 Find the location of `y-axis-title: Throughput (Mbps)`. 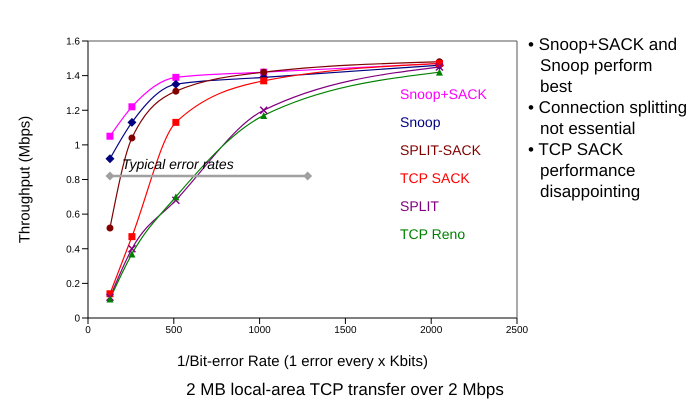

y-axis-title: Throughput (Mbps) is located at coordinates (25, 180).